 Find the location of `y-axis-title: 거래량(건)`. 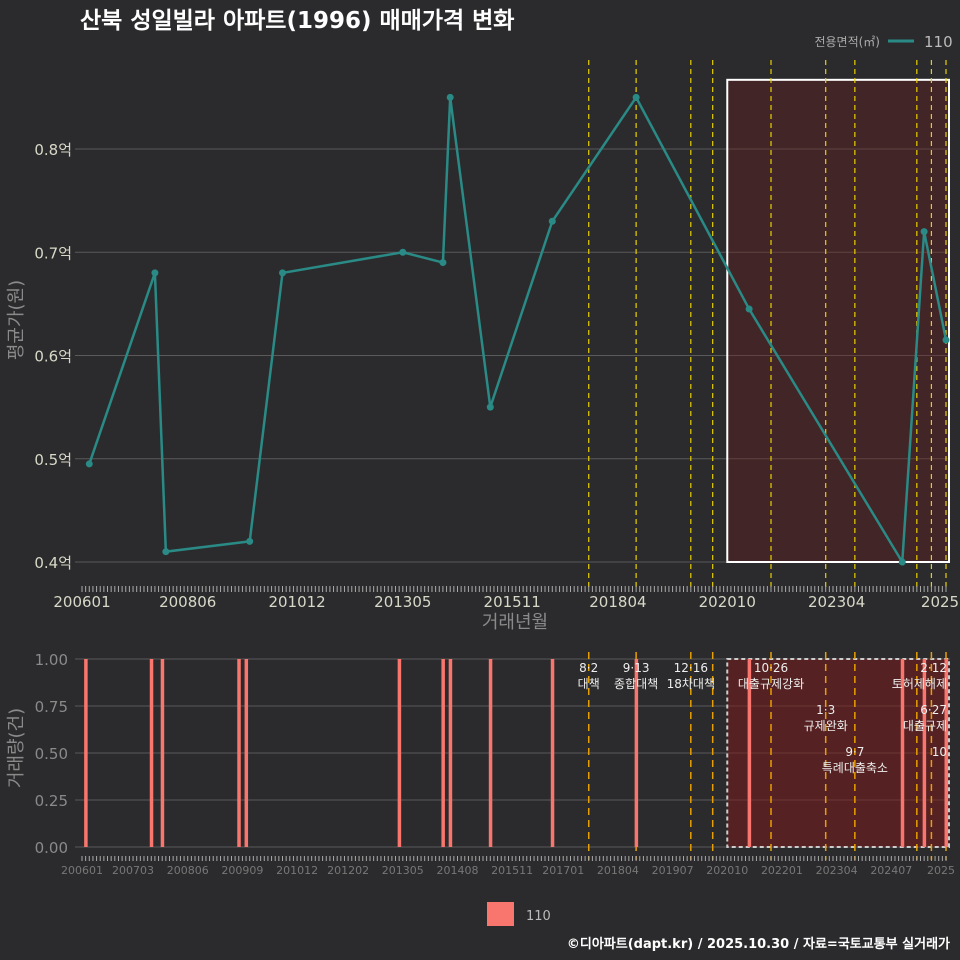

y-axis-title: 거래량(건) is located at coordinates (16, 748).